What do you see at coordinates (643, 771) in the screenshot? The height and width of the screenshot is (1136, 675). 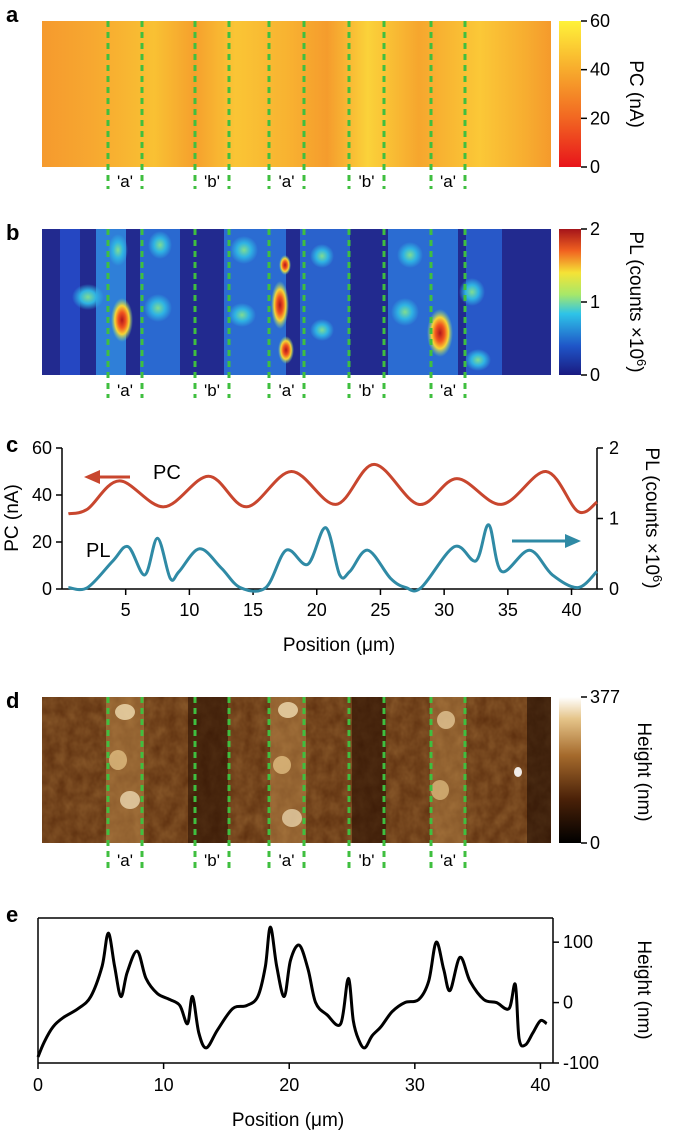 I see `height-colorbar-label: Height (nm)` at bounding box center [643, 771].